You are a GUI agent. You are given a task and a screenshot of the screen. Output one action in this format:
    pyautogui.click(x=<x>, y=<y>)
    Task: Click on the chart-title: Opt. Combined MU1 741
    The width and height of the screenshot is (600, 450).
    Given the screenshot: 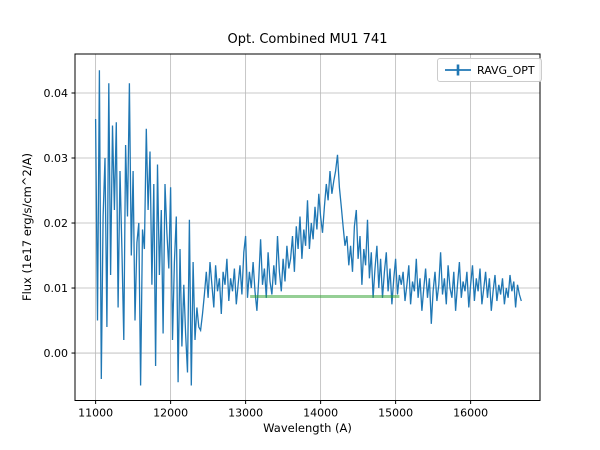 What is the action you would take?
    pyautogui.click(x=307, y=39)
    